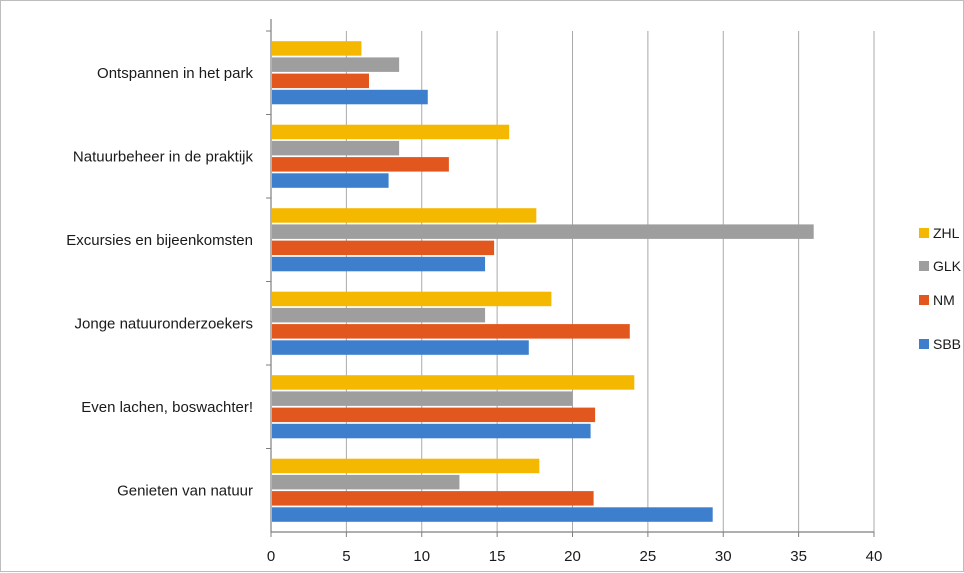 The width and height of the screenshot is (964, 573). What do you see at coordinates (360, 164) in the screenshot?
I see `bar-nm-natuurbeheer-in-de-praktijk` at bounding box center [360, 164].